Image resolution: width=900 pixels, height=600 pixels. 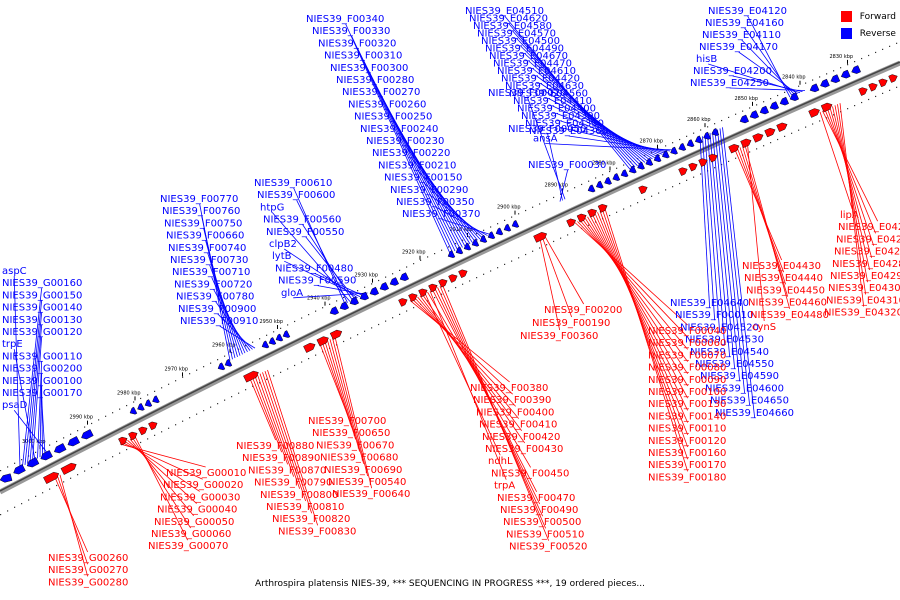 What do you see at coordinates (559, 336) in the screenshot?
I see `forward-gene-label: NIES39_F00360` at bounding box center [559, 336].